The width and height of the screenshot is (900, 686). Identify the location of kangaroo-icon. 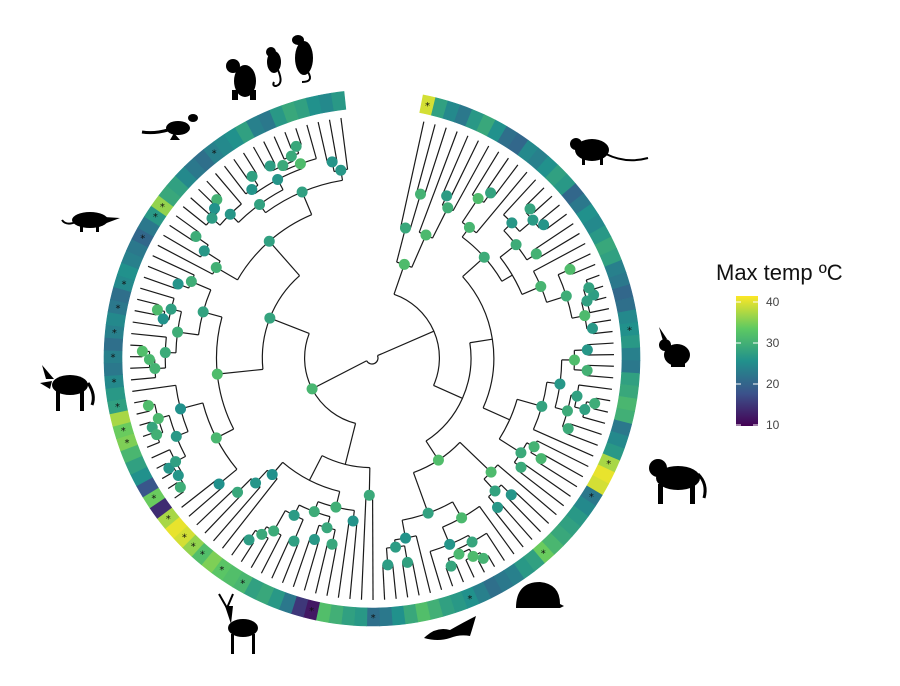
(169, 127).